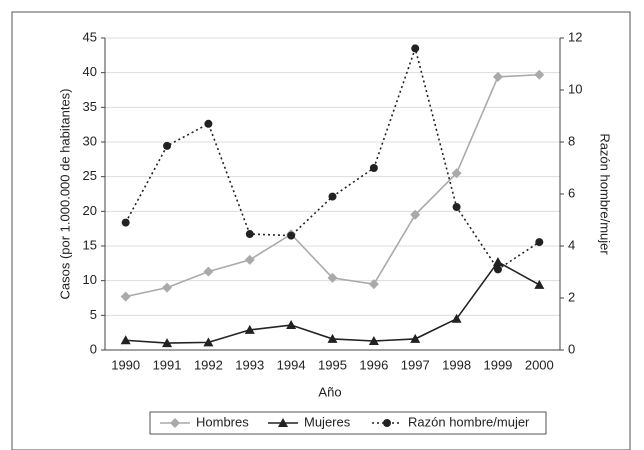  Describe the element at coordinates (571, 244) in the screenshot. I see `y2-tick-label: 4` at that location.